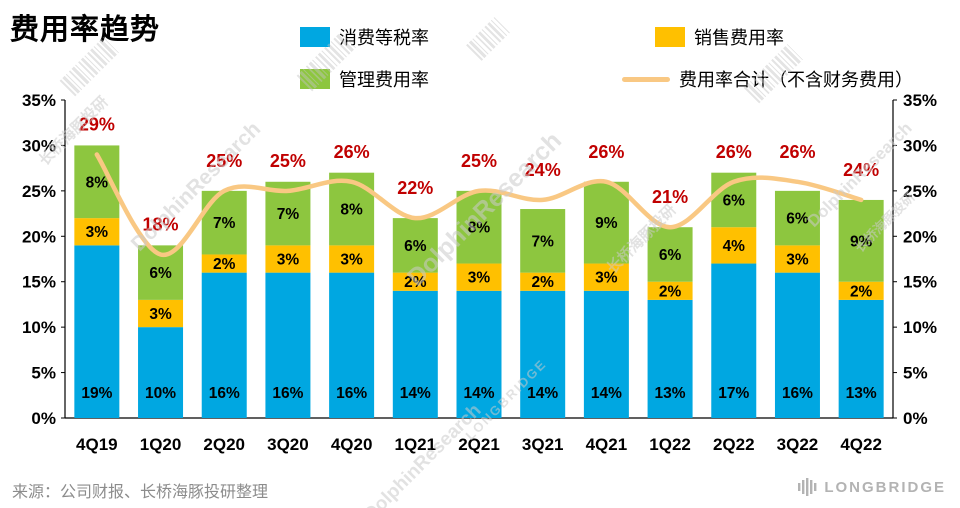 This screenshot has height=508, width=960. What do you see at coordinates (479, 444) in the screenshot?
I see `x-category-label: 2Q21` at bounding box center [479, 444].